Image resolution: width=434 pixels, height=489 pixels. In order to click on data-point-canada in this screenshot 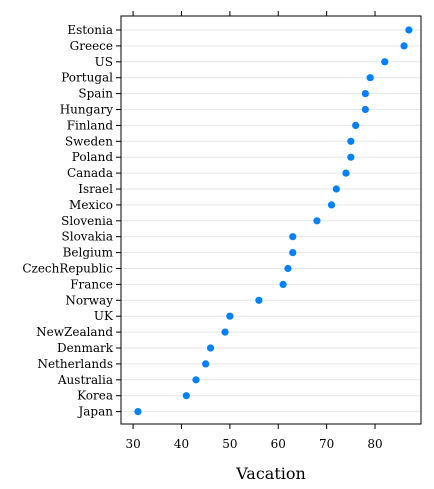, I will do `click(346, 173)`.